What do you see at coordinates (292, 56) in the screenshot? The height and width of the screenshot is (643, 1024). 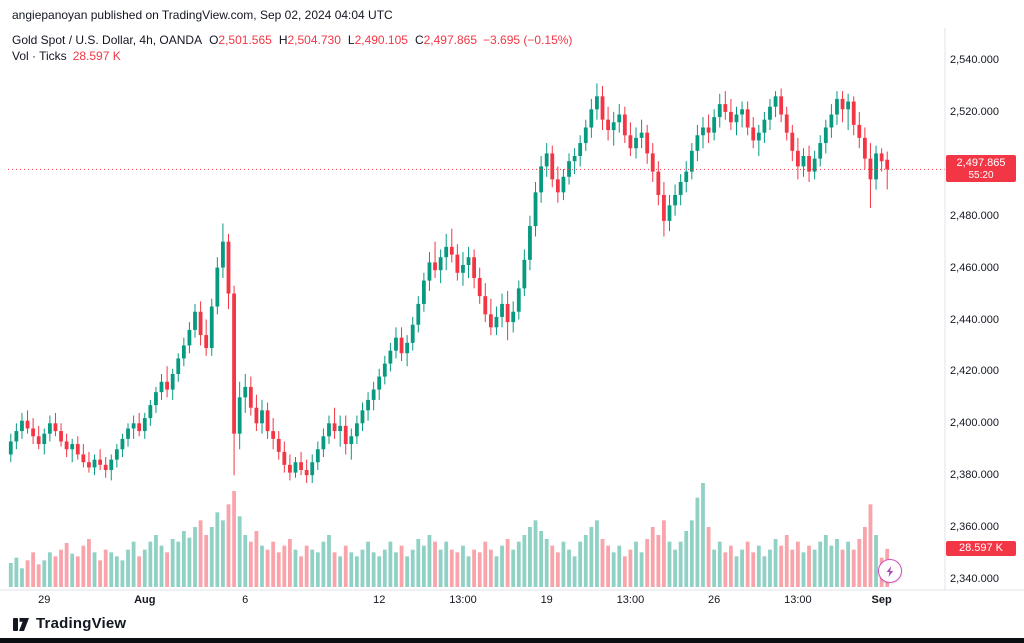 I see `legend-row-volume: Vol · Ticks 28.597 K` at bounding box center [292, 56].